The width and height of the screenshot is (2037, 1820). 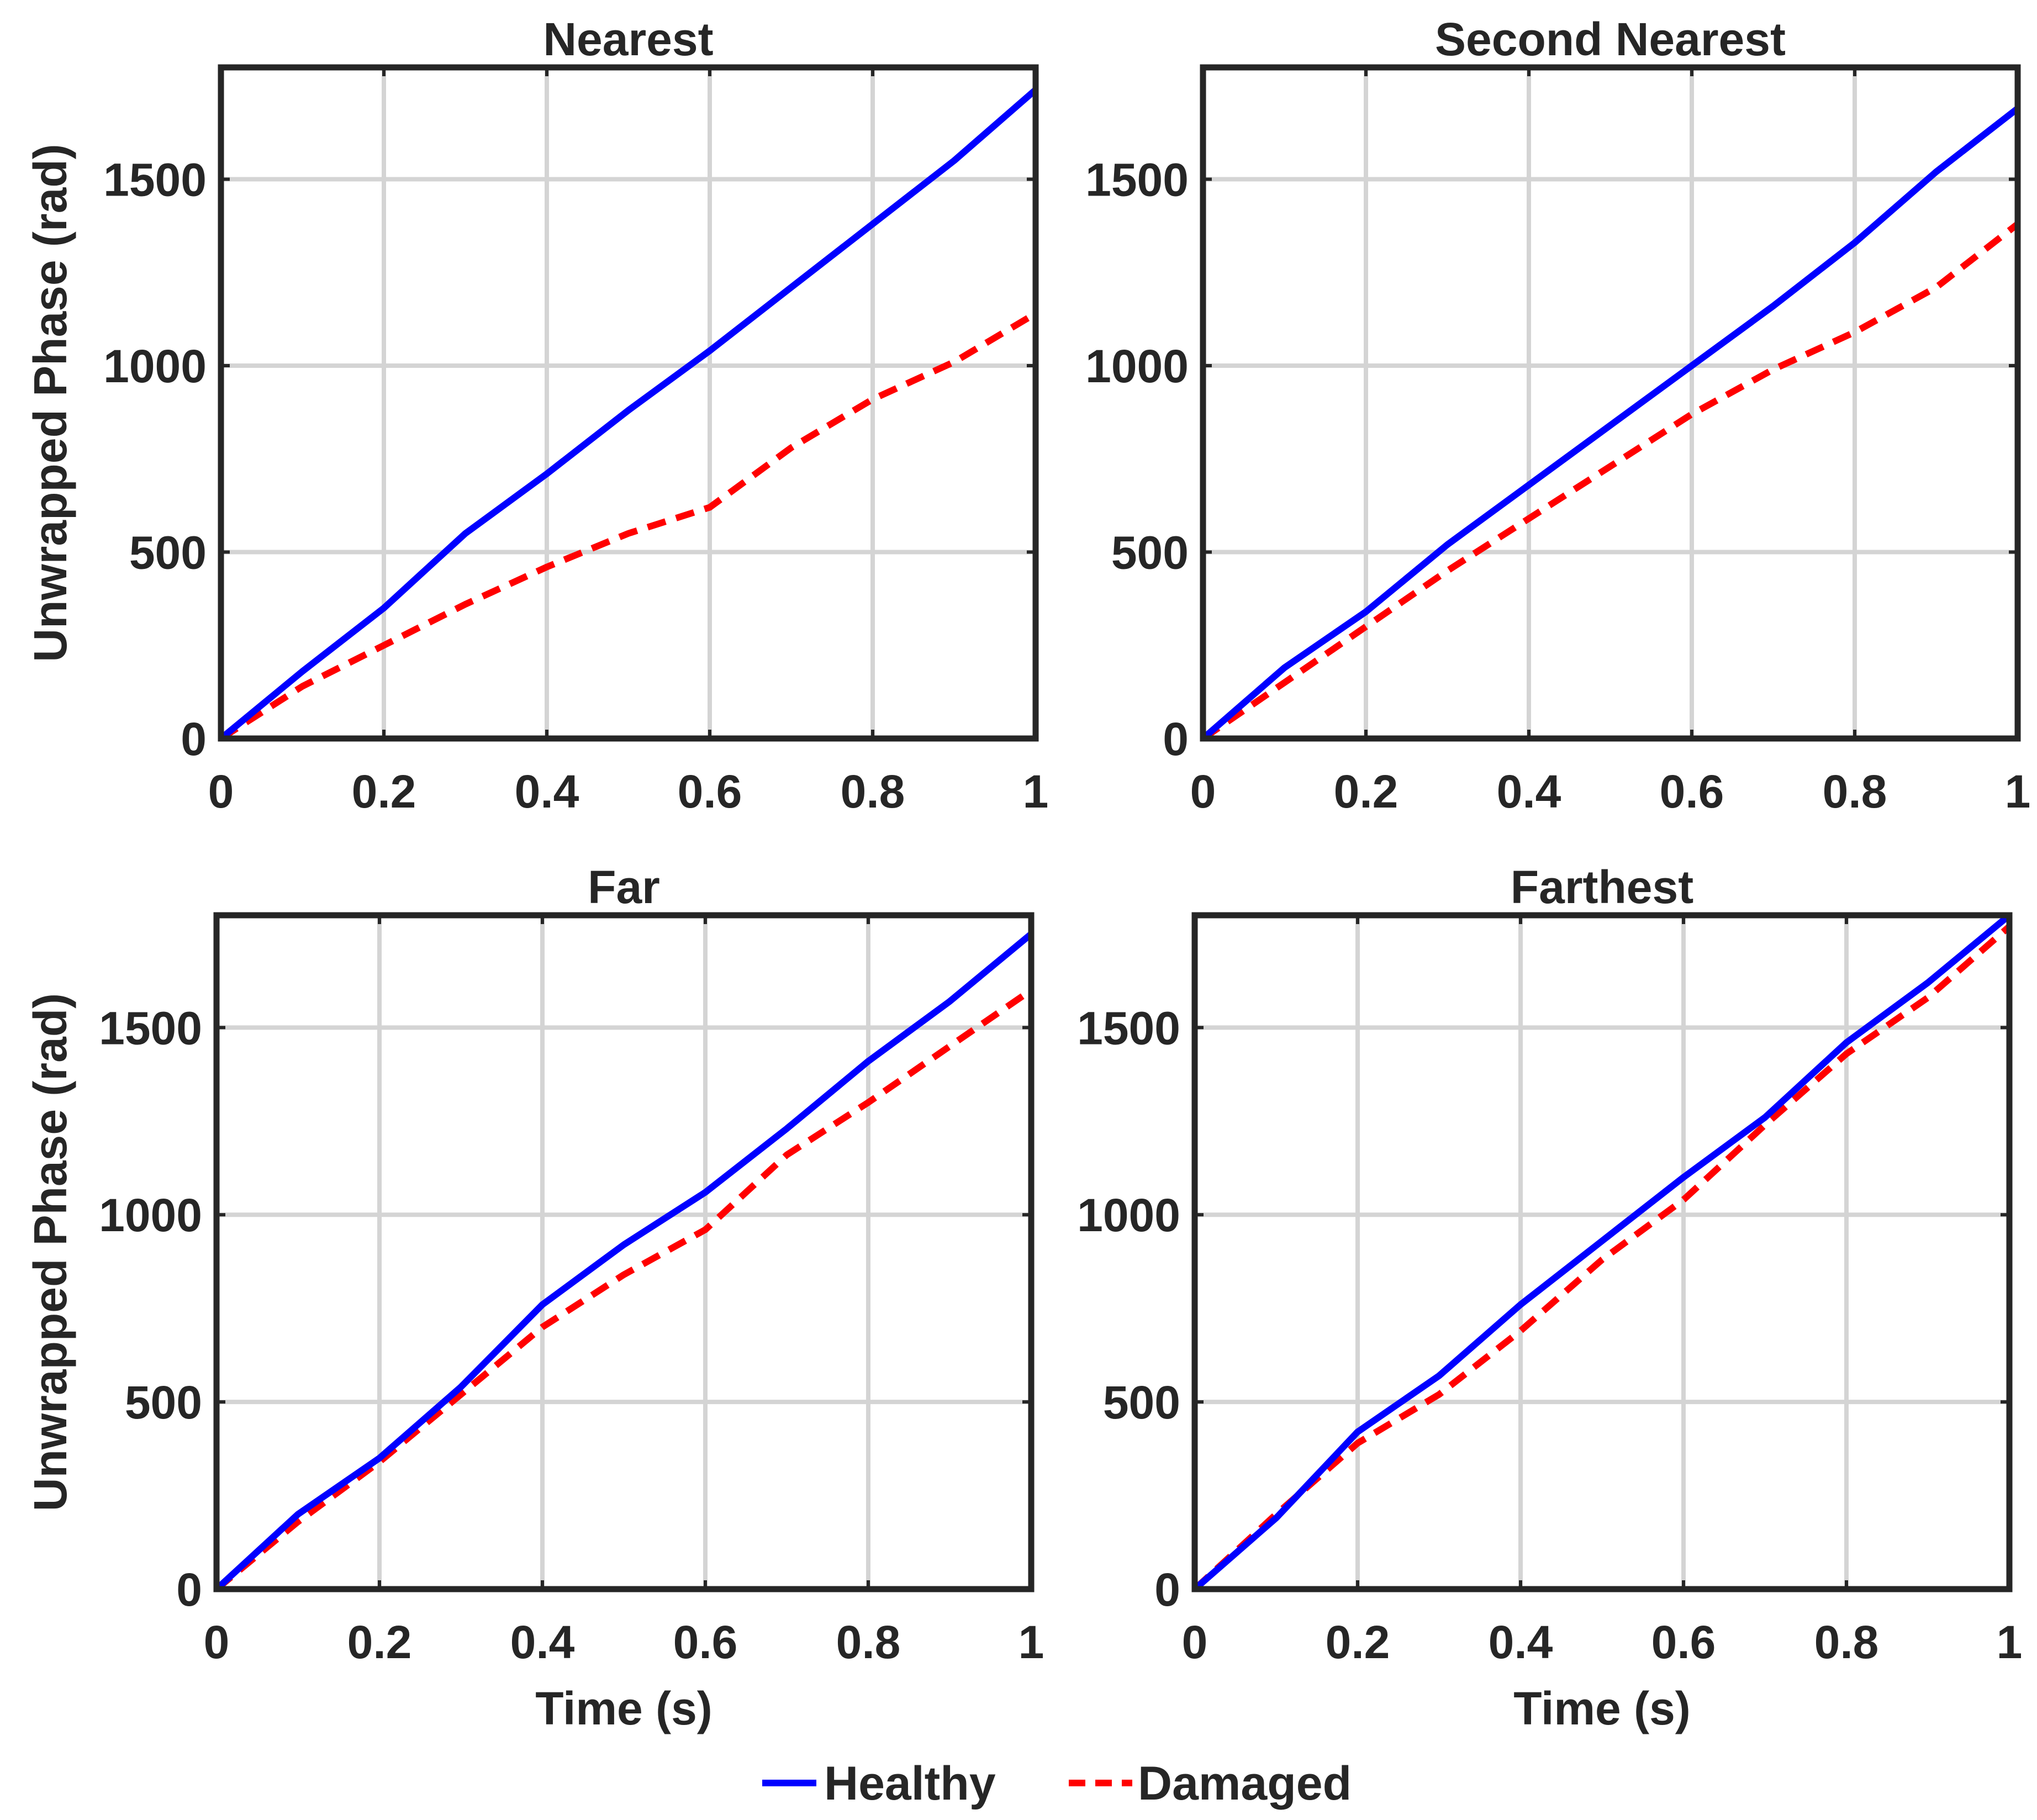 I want to click on legend-healthy-label: Healthy, so click(x=910, y=1783).